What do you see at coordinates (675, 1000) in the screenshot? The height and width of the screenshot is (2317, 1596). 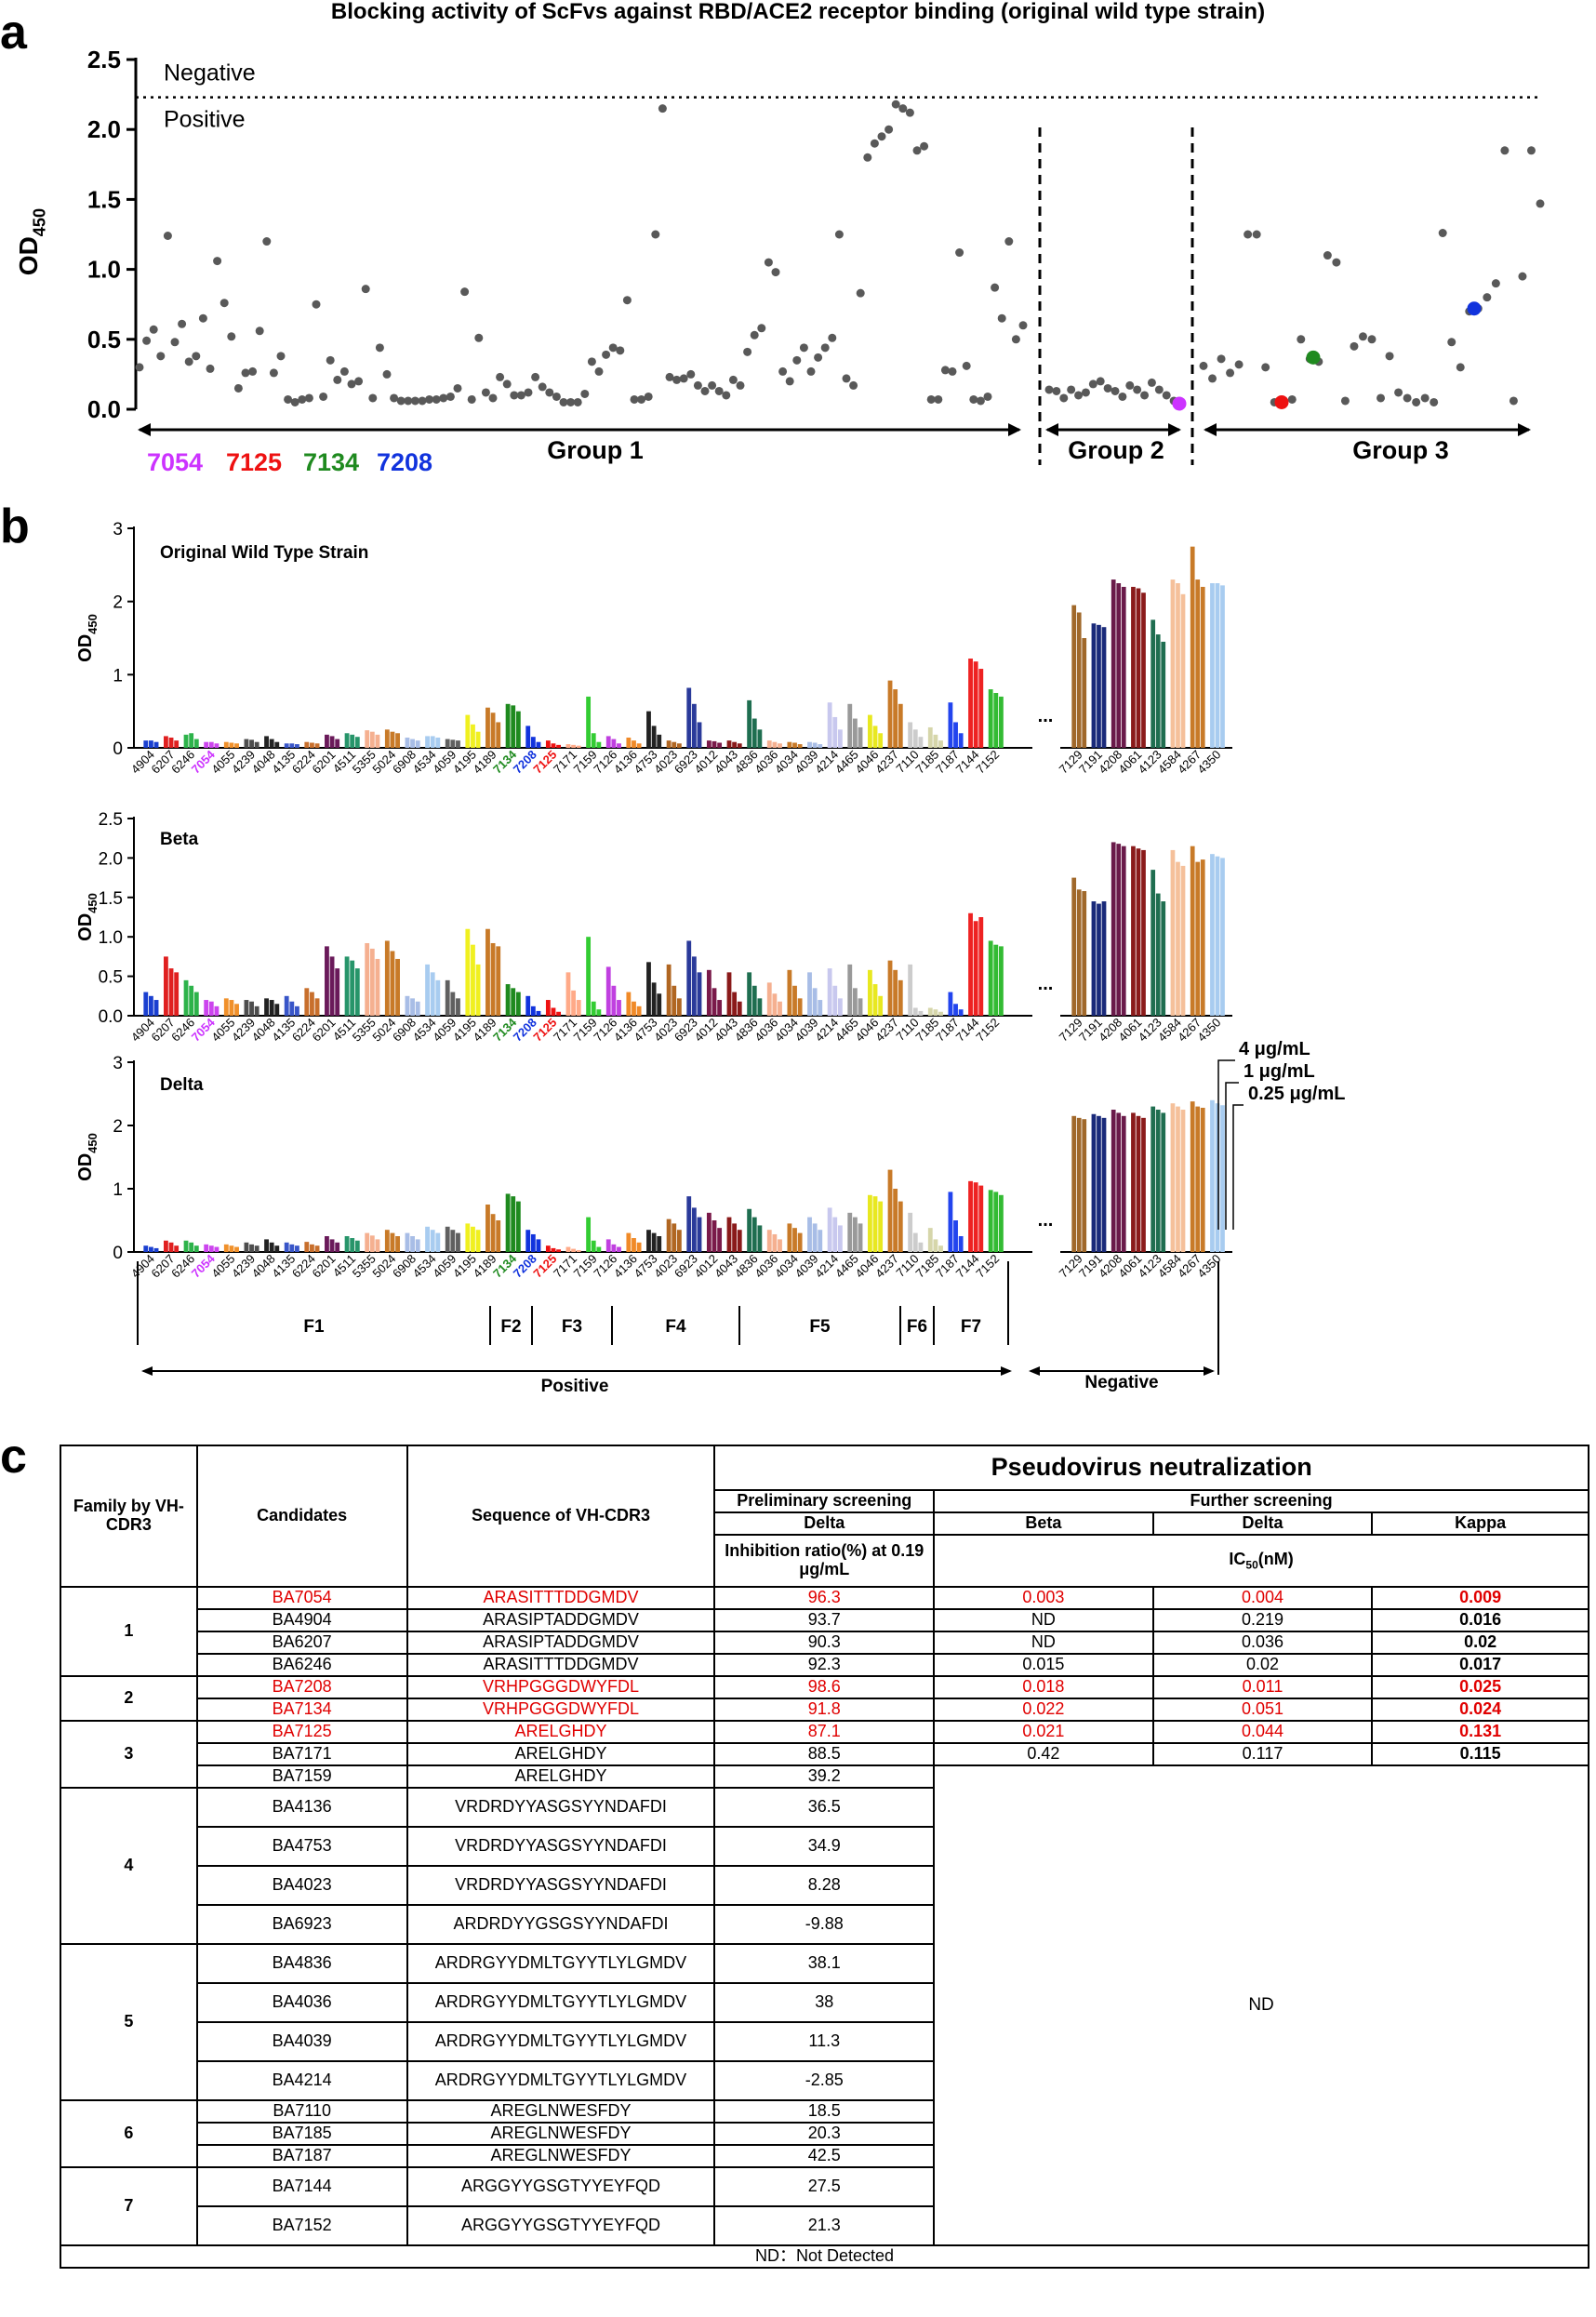 I see `bar-4023-s2` at bounding box center [675, 1000].